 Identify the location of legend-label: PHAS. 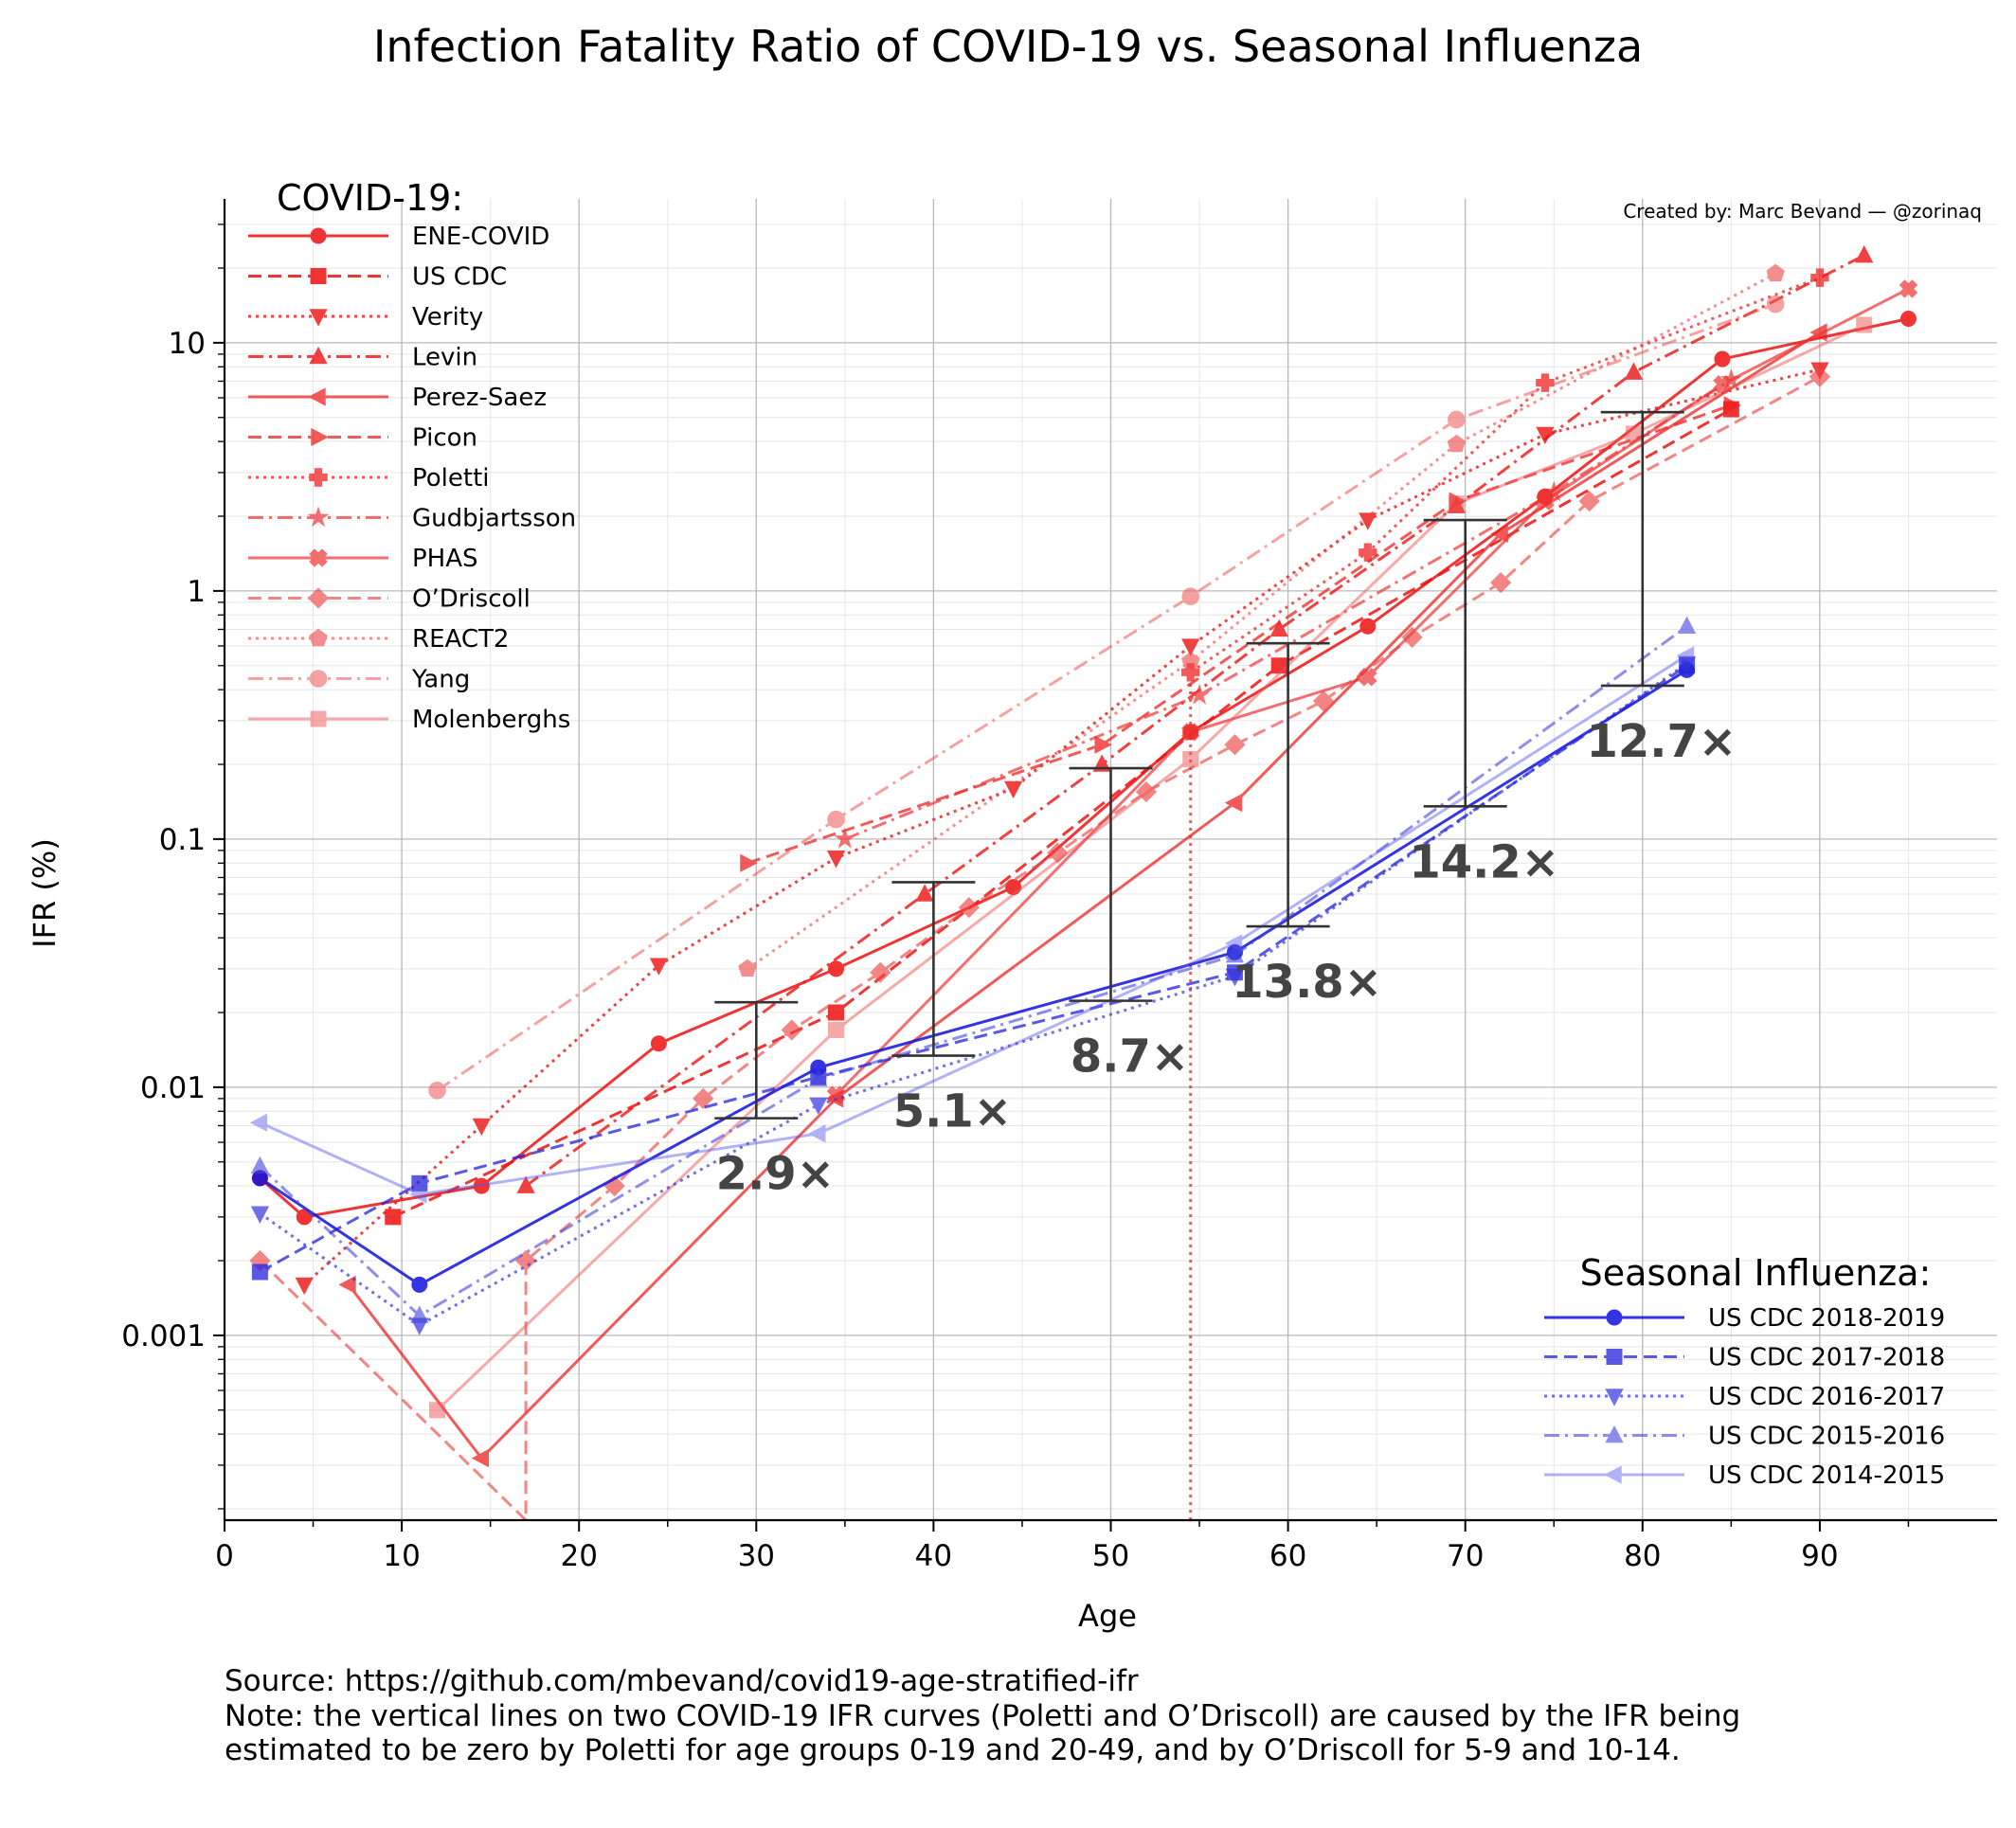
(445, 559).